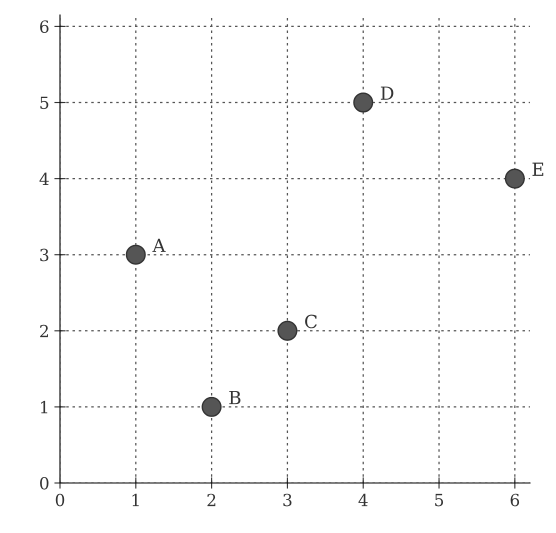 The image size is (556, 533). Describe the element at coordinates (287, 500) in the screenshot. I see `x-tick-label: 3` at that location.